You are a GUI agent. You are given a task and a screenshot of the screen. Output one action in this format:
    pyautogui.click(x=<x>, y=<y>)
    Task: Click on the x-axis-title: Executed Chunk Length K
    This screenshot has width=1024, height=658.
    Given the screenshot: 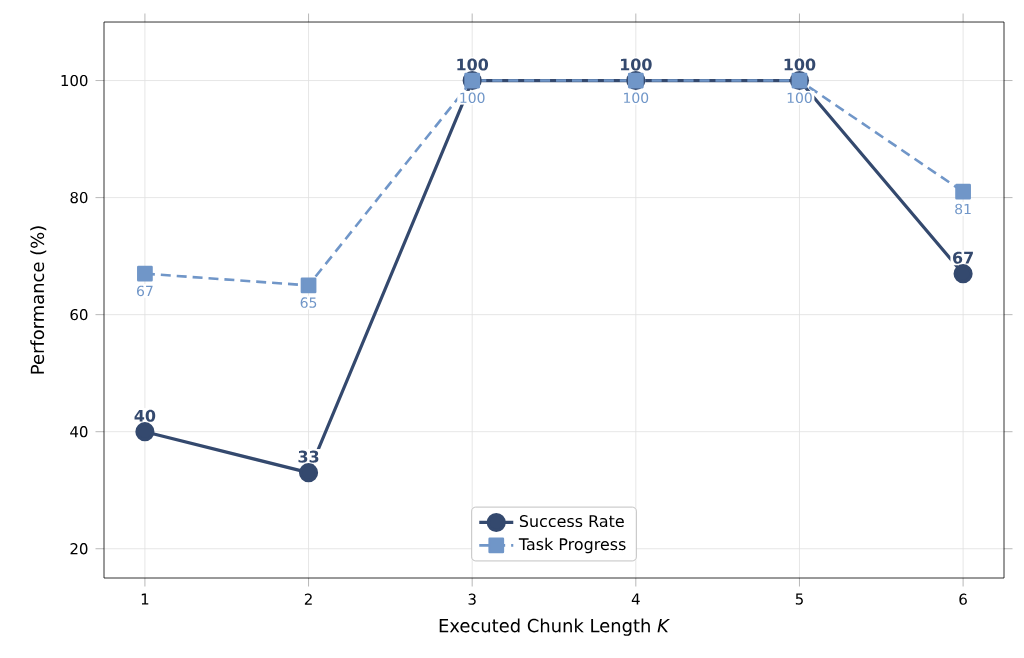 What is the action you would take?
    pyautogui.click(x=555, y=627)
    